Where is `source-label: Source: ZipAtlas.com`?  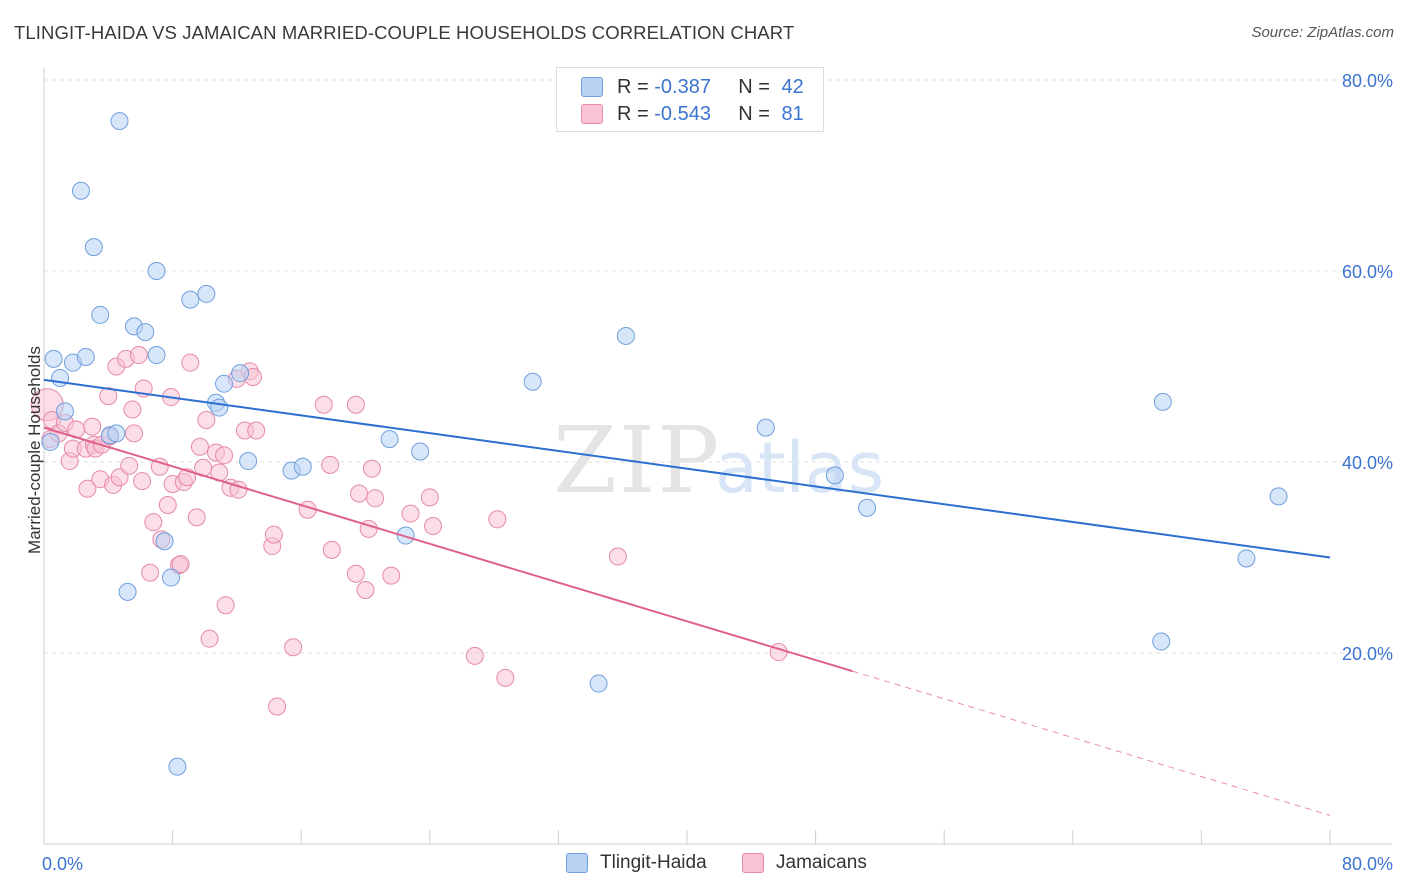 source-label: Source: ZipAtlas.com is located at coordinates (1322, 32).